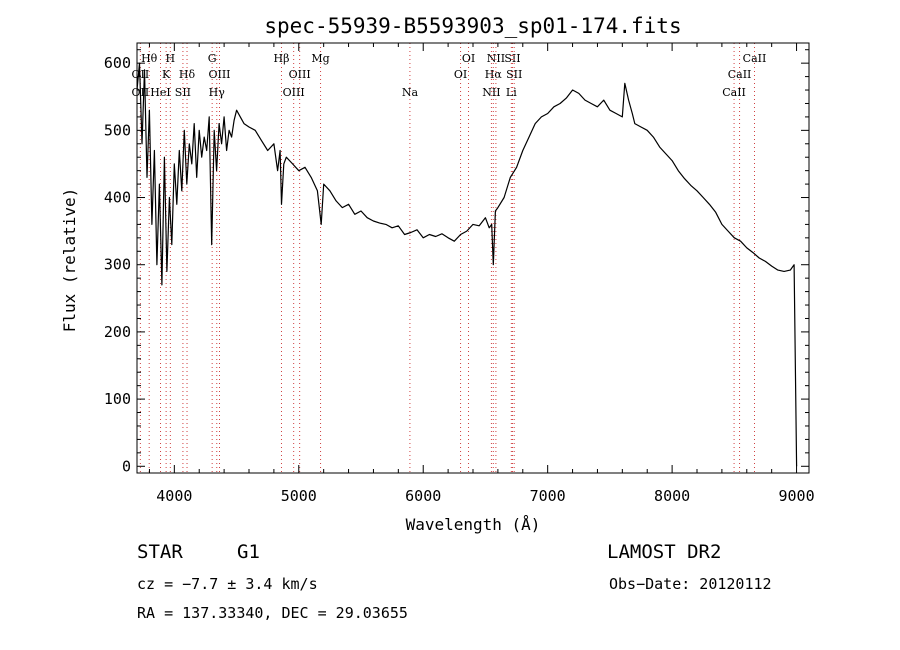  What do you see at coordinates (755, 58) in the screenshot?
I see `marker-label-24: CaII` at bounding box center [755, 58].